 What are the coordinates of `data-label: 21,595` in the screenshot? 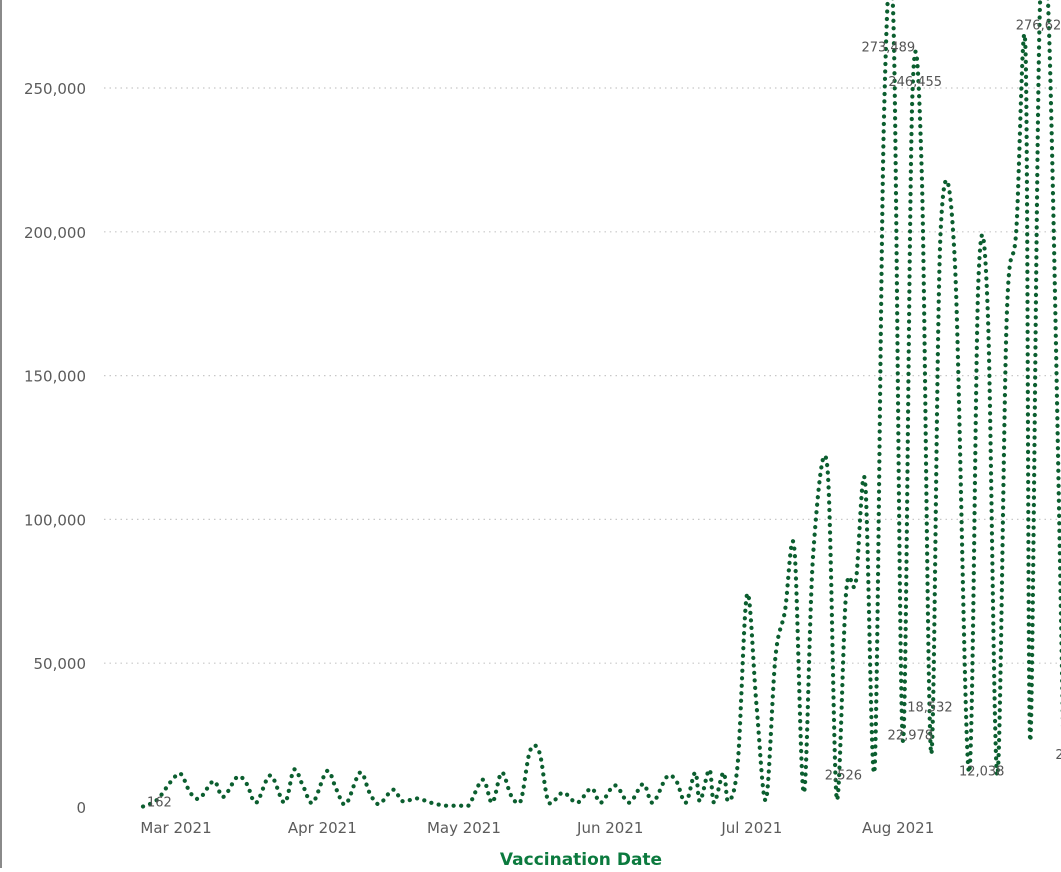 It's located at (1058, 755).